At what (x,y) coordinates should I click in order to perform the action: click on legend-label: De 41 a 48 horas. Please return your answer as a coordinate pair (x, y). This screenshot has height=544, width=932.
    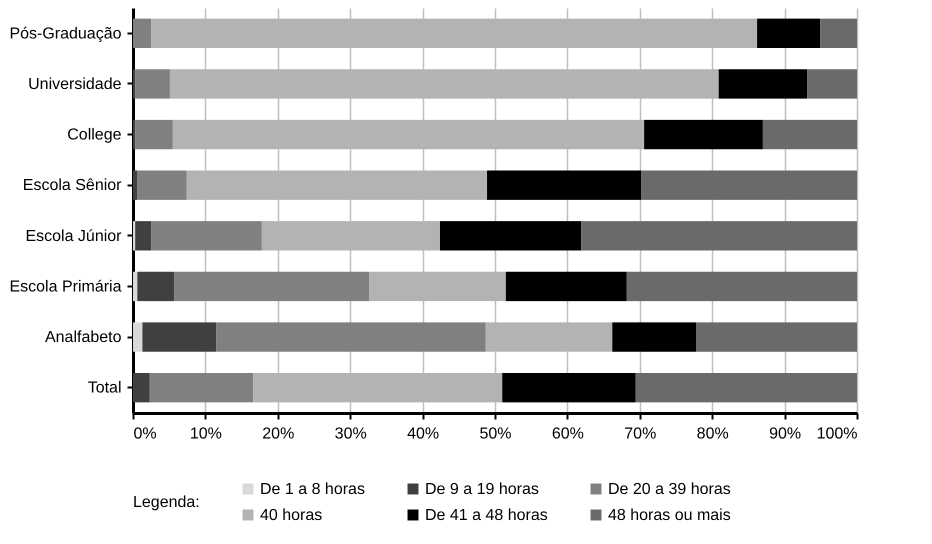
    Looking at the image, I should click on (486, 515).